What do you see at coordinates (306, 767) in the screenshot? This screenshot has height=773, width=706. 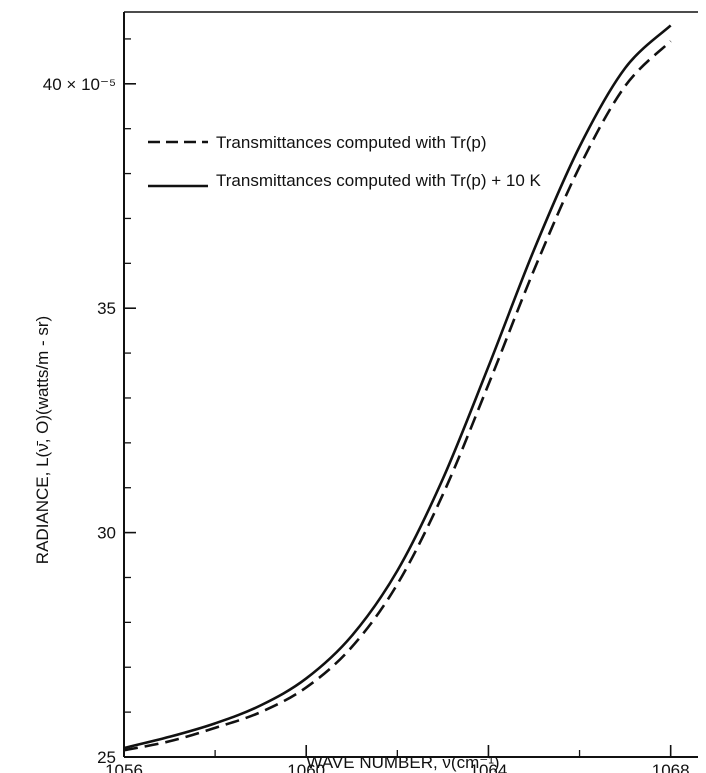 I see `x-tick-label-1060: 1060` at bounding box center [306, 767].